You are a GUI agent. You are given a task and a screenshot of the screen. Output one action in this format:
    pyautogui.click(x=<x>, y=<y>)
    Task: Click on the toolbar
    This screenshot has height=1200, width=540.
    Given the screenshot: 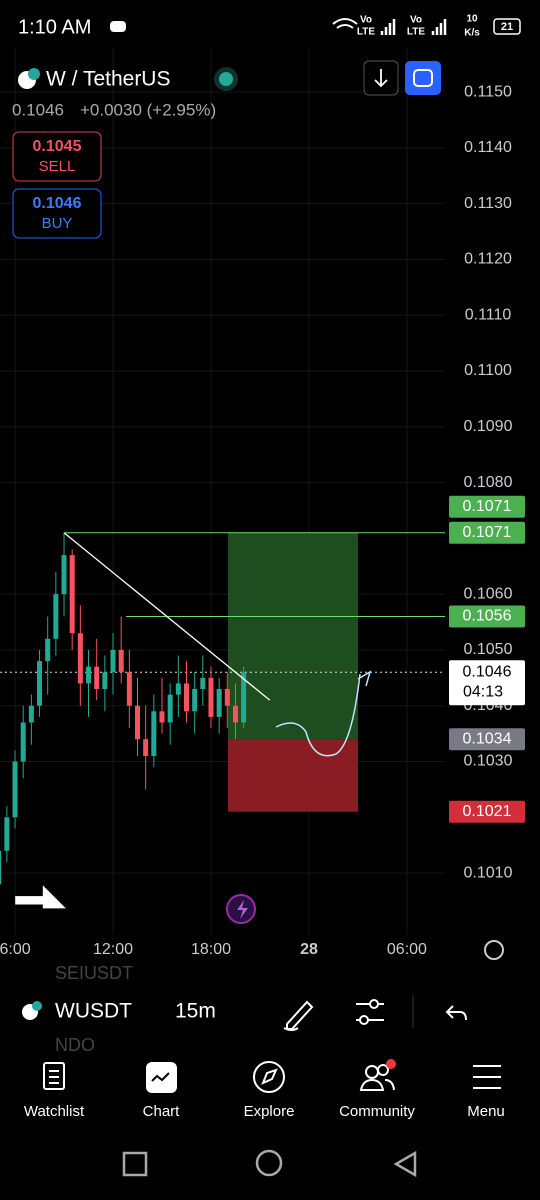 What is the action you would take?
    pyautogui.click(x=270, y=1017)
    